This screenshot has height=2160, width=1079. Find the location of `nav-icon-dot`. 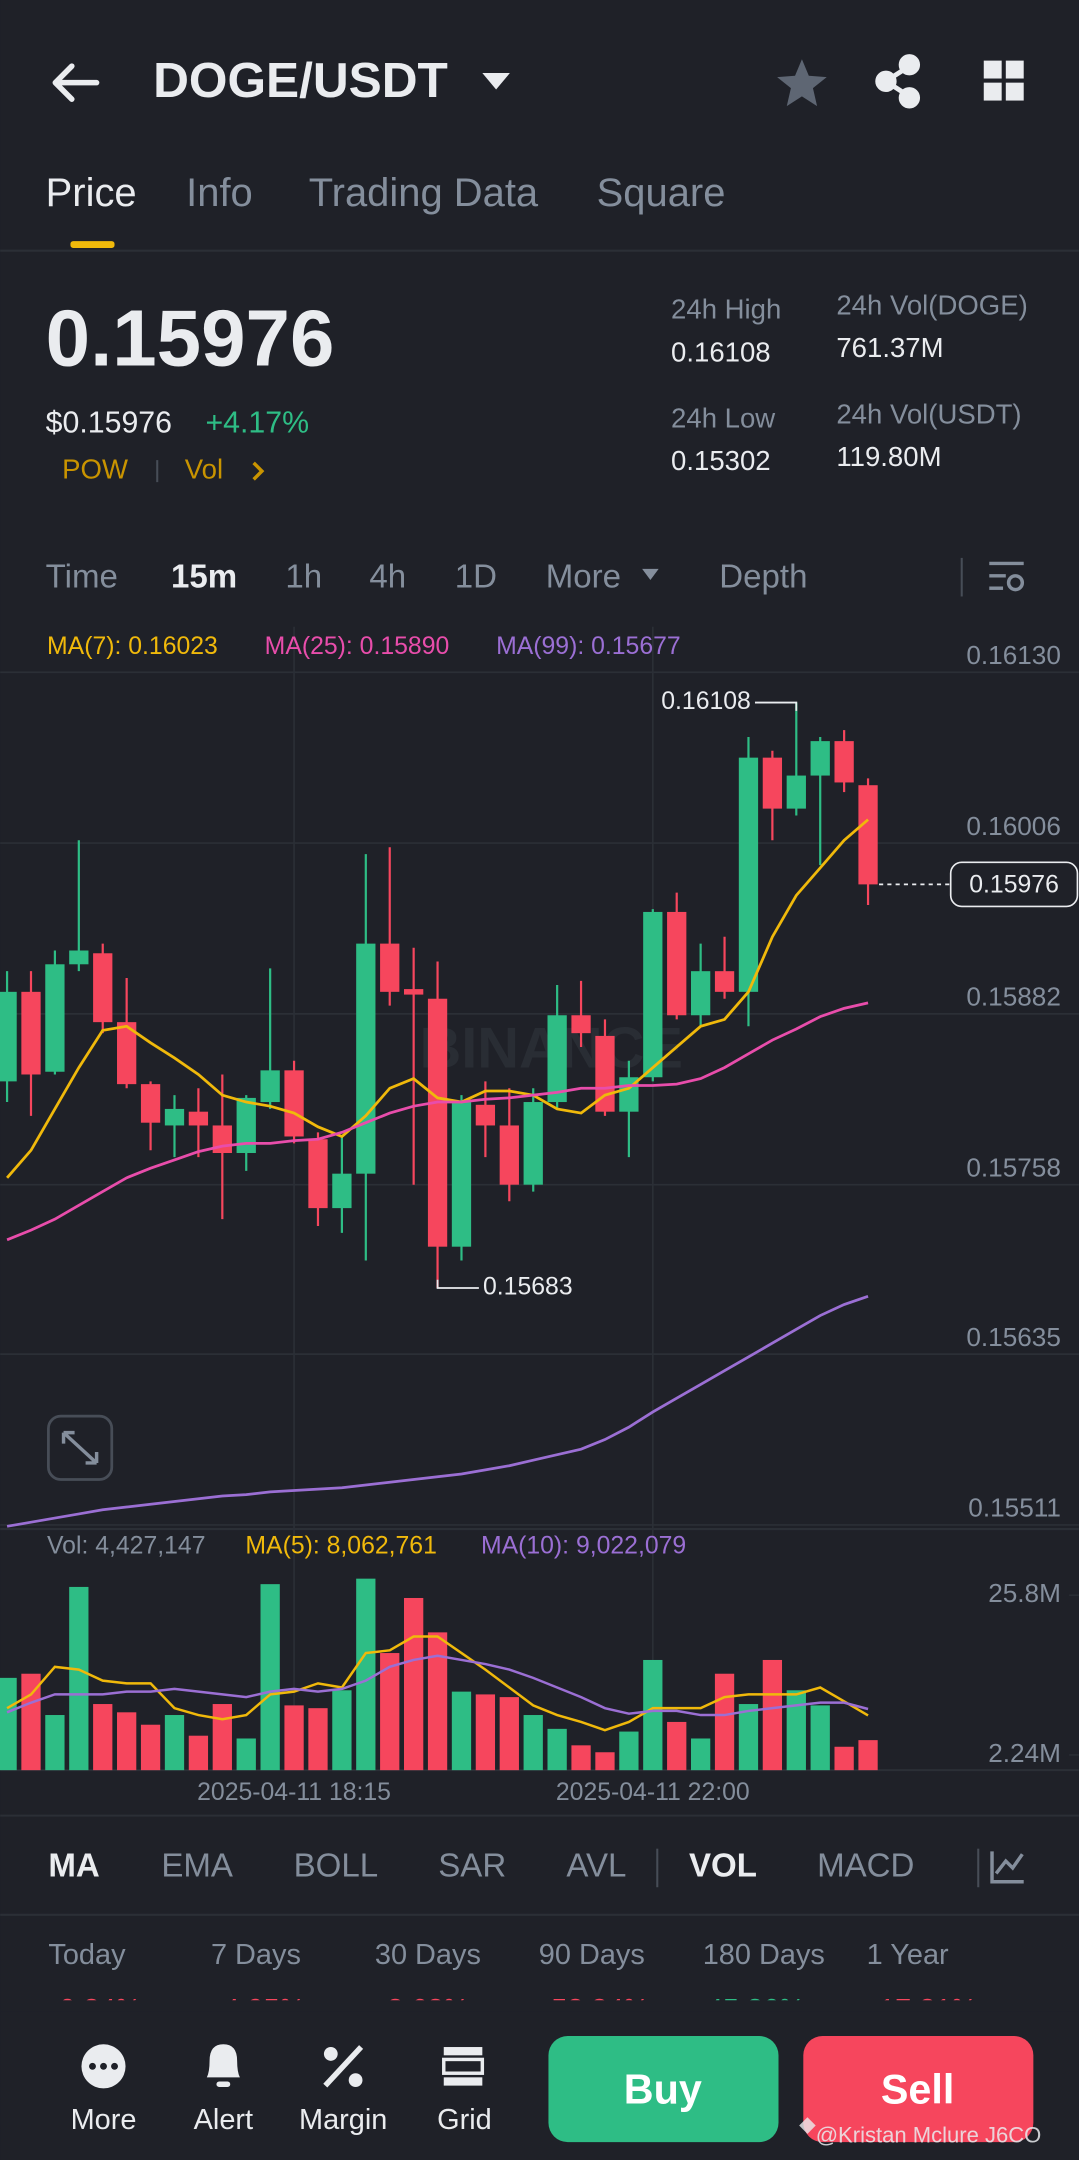

nav-icon-dot is located at coordinates (92, 2066).